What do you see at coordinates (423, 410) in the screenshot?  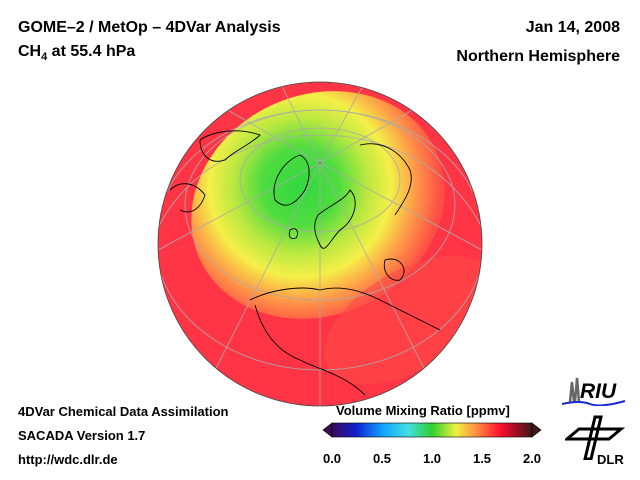 I see `colorbar-title: Volume Mixing Ratio [ppmv]` at bounding box center [423, 410].